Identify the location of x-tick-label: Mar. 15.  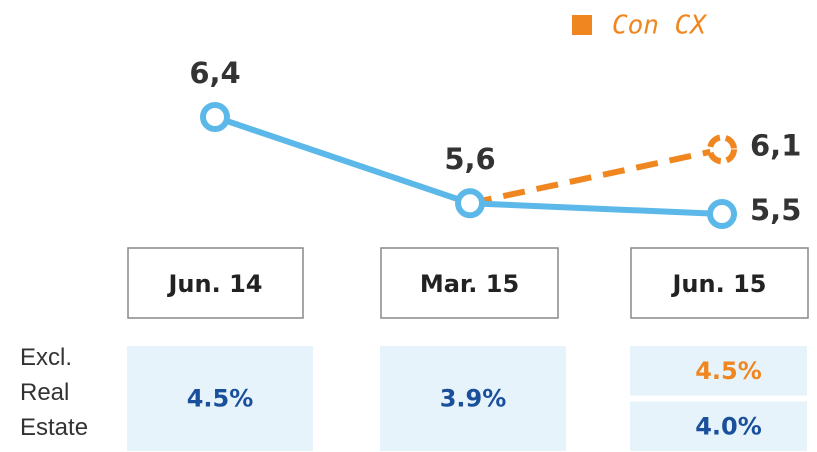
(469, 284).